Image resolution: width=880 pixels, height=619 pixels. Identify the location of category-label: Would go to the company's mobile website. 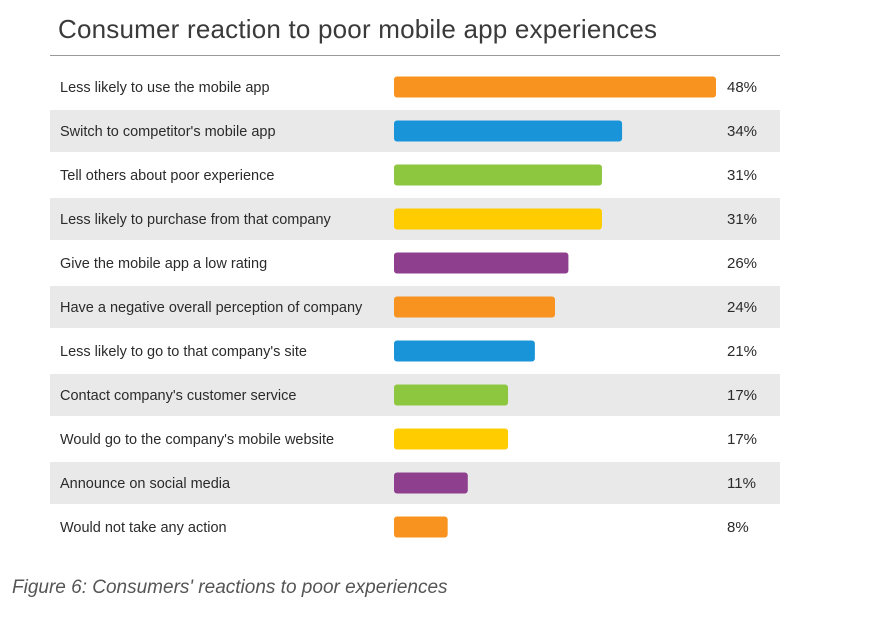
(197, 440).